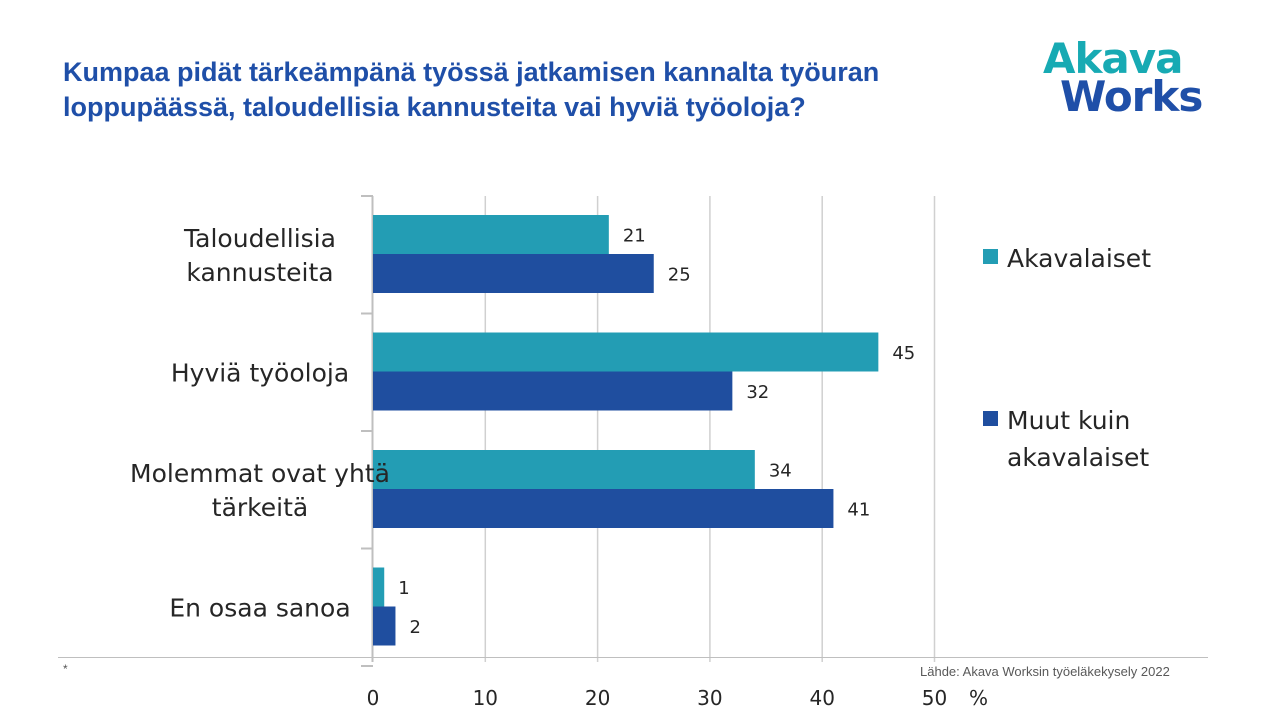 This screenshot has width=1280, height=720. I want to click on category-label: kannusteita, so click(259, 272).